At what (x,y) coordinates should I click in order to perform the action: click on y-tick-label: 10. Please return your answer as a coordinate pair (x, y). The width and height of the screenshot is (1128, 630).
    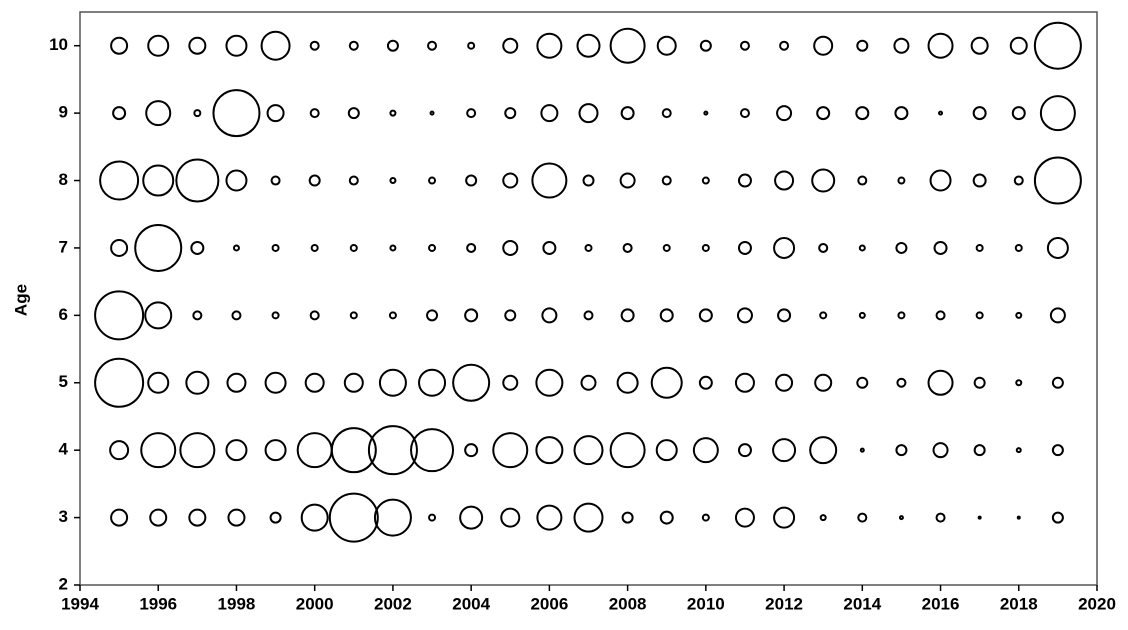
    Looking at the image, I should click on (58, 44).